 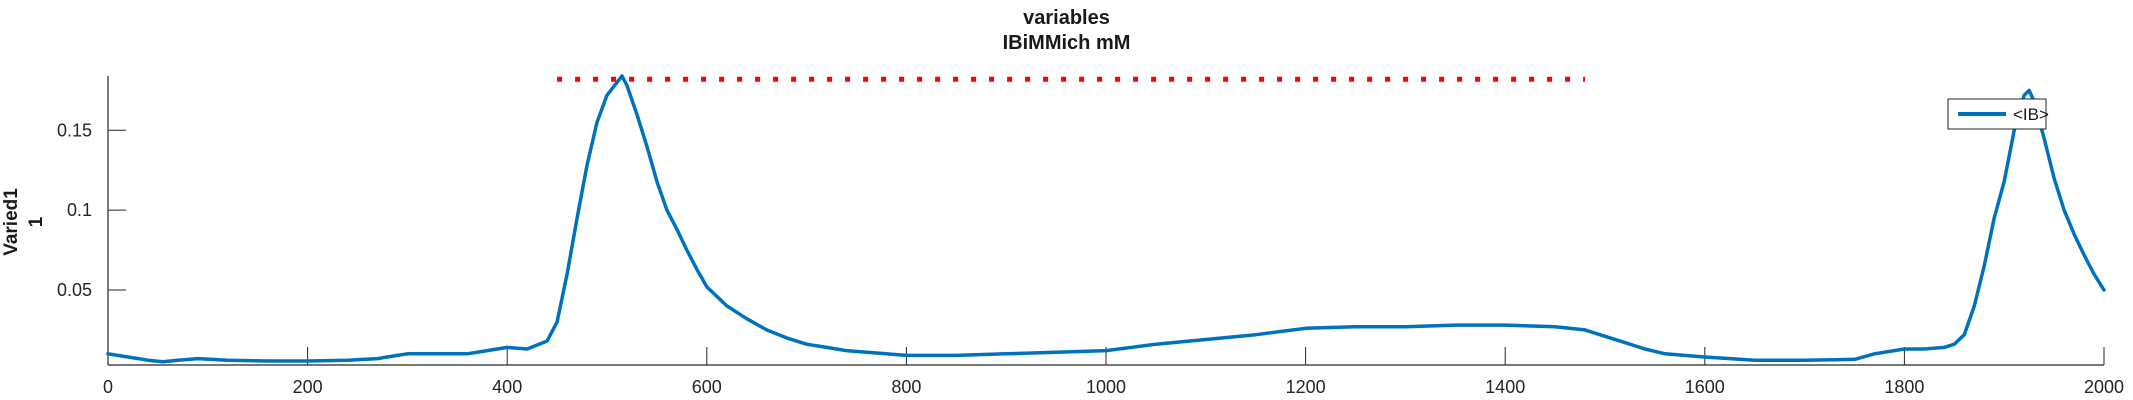 What do you see at coordinates (1998, 114) in the screenshot?
I see `legend: <IB>` at bounding box center [1998, 114].